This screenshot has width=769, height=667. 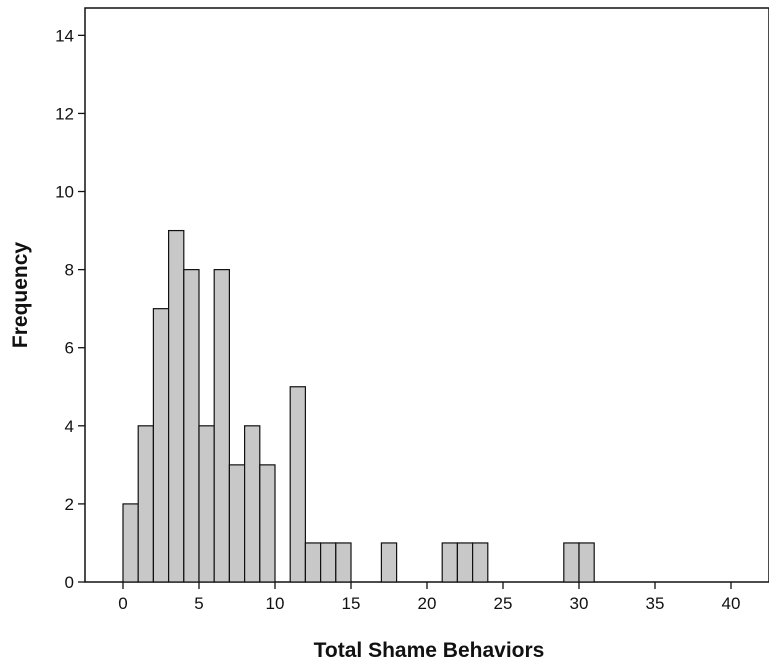 I want to click on y-axis: 0 2 4 6 8 10 12 14, so click(x=70, y=309).